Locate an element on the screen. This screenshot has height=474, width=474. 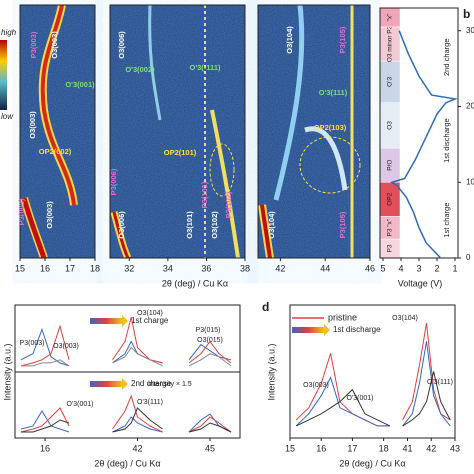
phase-label: P/O is located at coordinates (390, 165).